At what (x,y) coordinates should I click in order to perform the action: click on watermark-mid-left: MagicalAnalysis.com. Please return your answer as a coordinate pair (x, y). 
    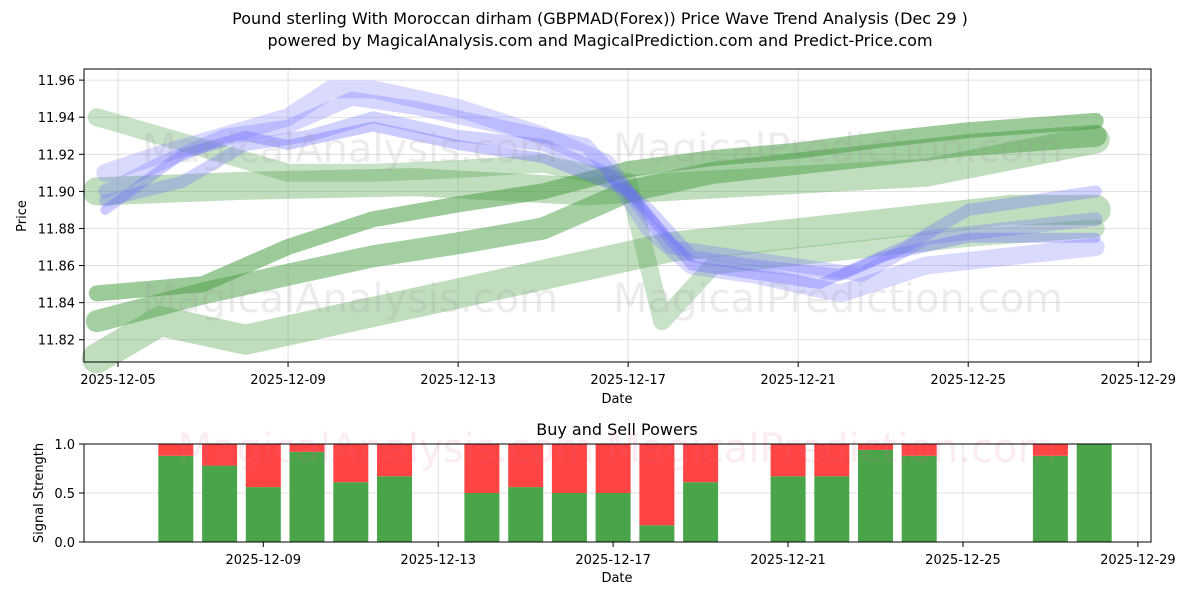
    Looking at the image, I should click on (350, 299).